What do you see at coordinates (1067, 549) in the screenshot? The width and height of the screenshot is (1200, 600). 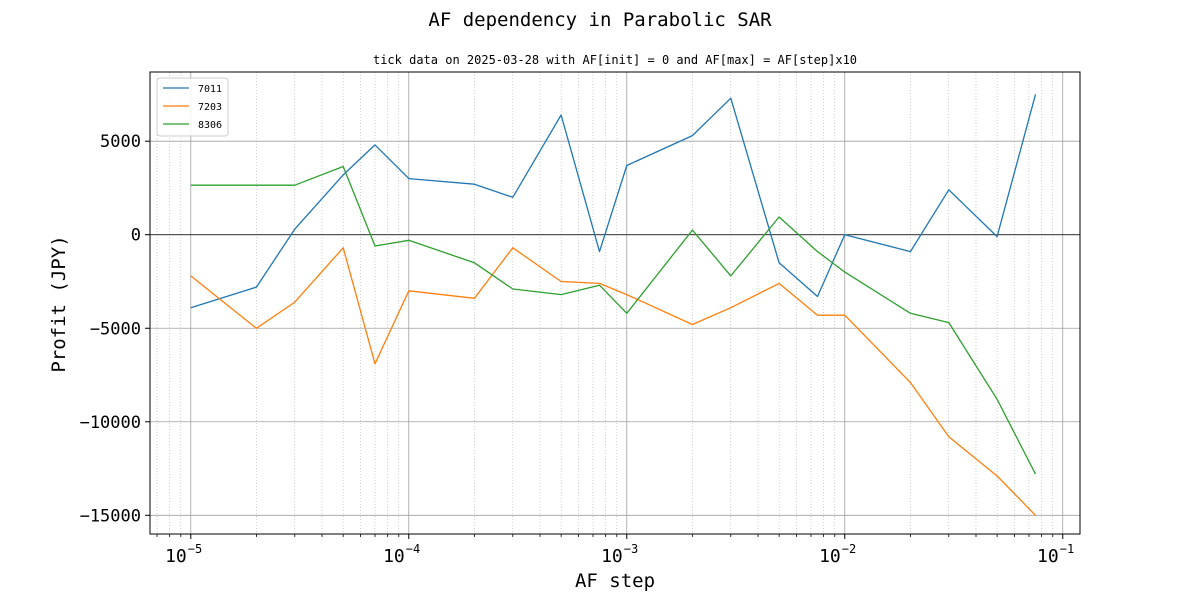 I see `x-tick-label-exponent: −1` at bounding box center [1067, 549].